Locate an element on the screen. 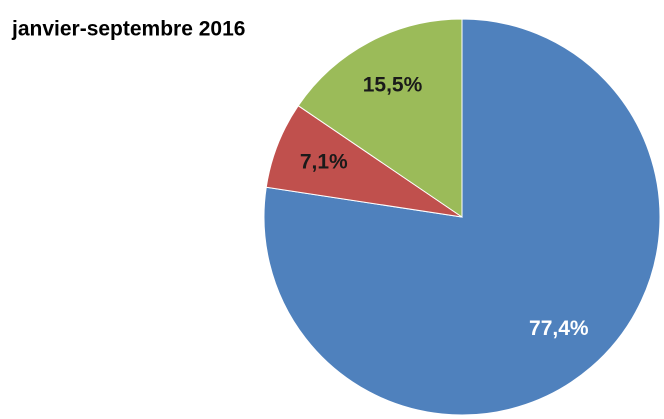 The height and width of the screenshot is (419, 664). pie-slice is located at coordinates (380, 118).